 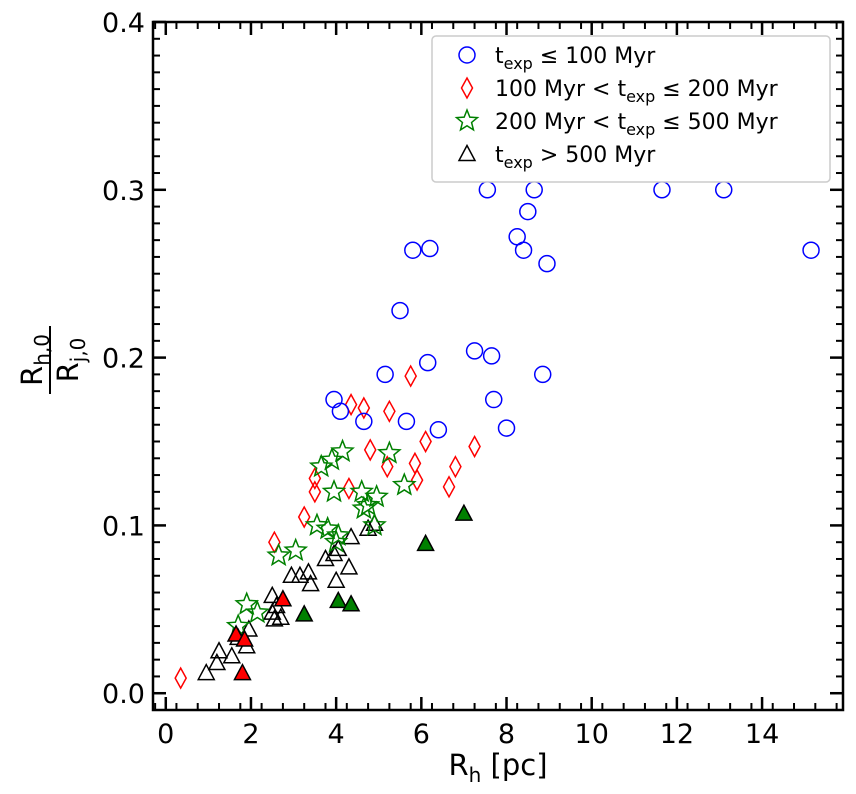 I want to click on legend-label: texp > 500 Myr, so click(x=575, y=157).